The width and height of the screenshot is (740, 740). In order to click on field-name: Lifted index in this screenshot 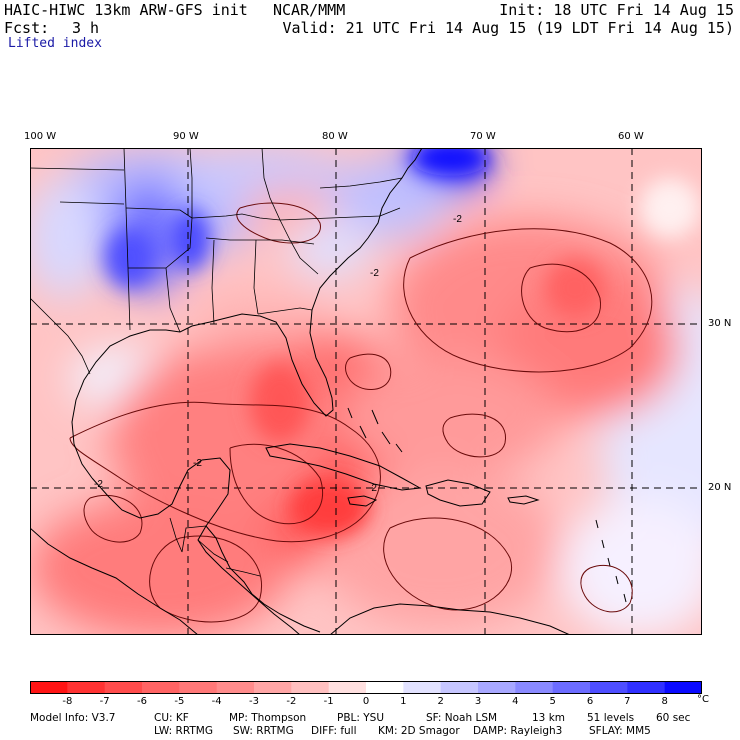, I will do `click(55, 43)`.